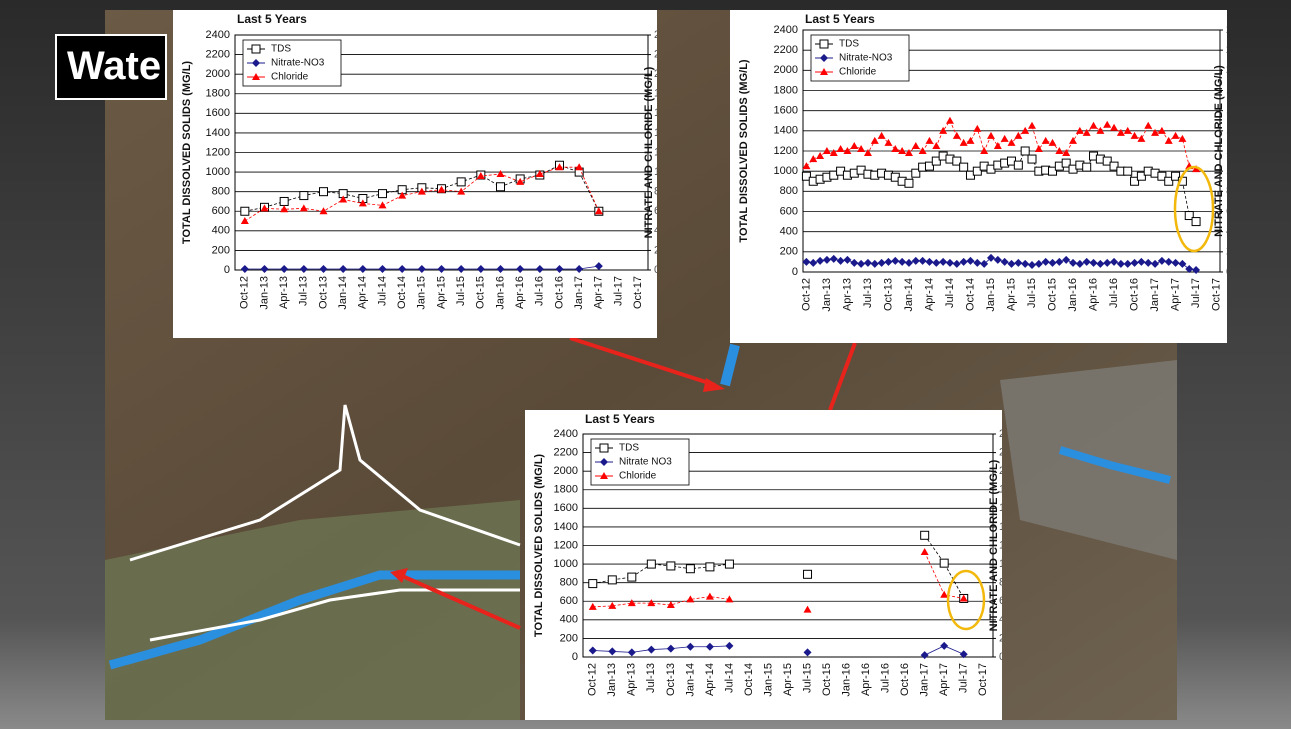 The height and width of the screenshot is (729, 1291). I want to click on y-tick-label: 1800, so click(786, 90).